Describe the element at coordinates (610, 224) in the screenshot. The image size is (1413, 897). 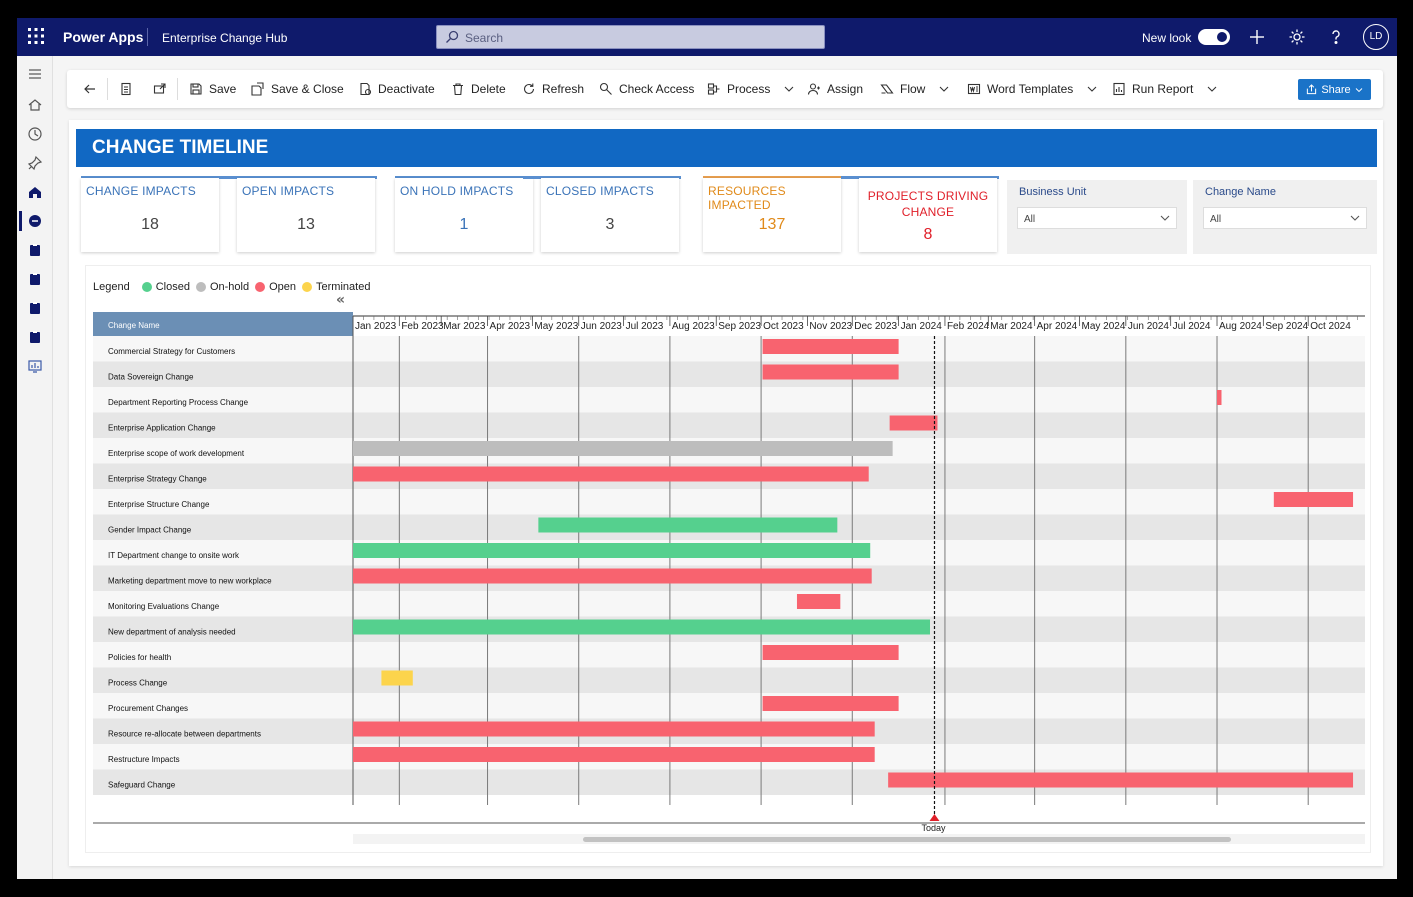
I see `kpi-value: 3` at that location.